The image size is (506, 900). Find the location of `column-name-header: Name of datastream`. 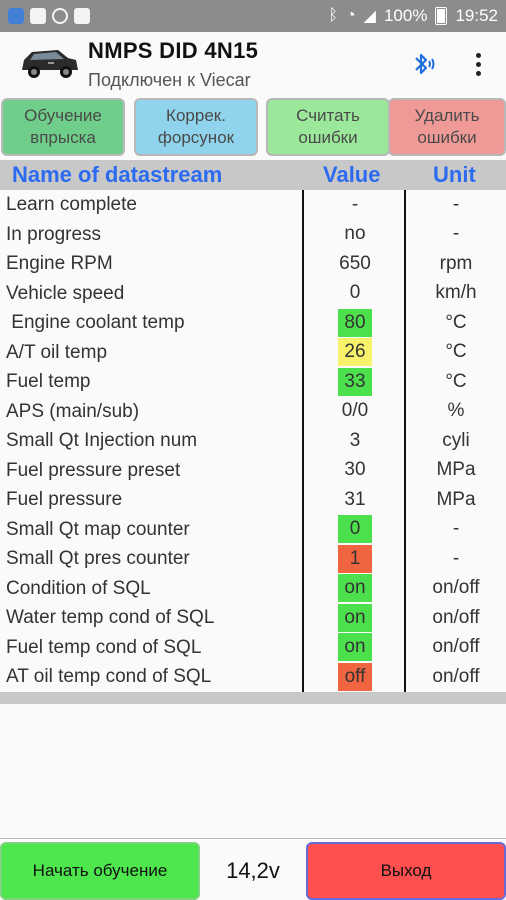

column-name-header: Name of datastream is located at coordinates (117, 174).